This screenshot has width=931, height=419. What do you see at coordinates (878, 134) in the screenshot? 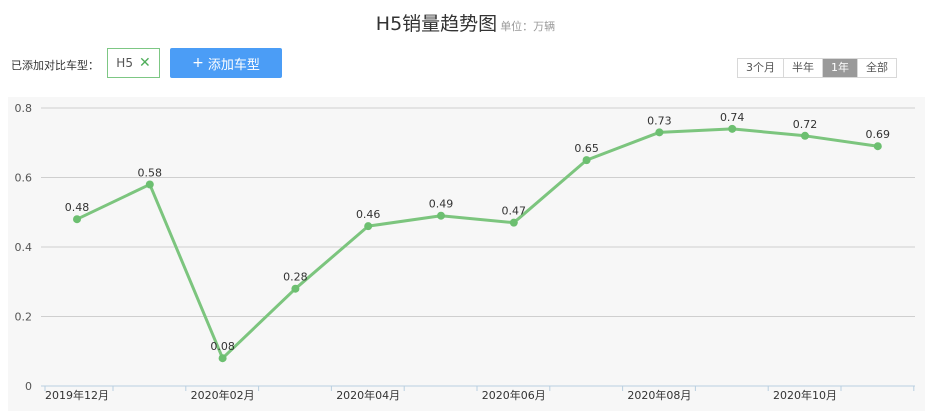
I see `data-label: 0.69` at bounding box center [878, 134].